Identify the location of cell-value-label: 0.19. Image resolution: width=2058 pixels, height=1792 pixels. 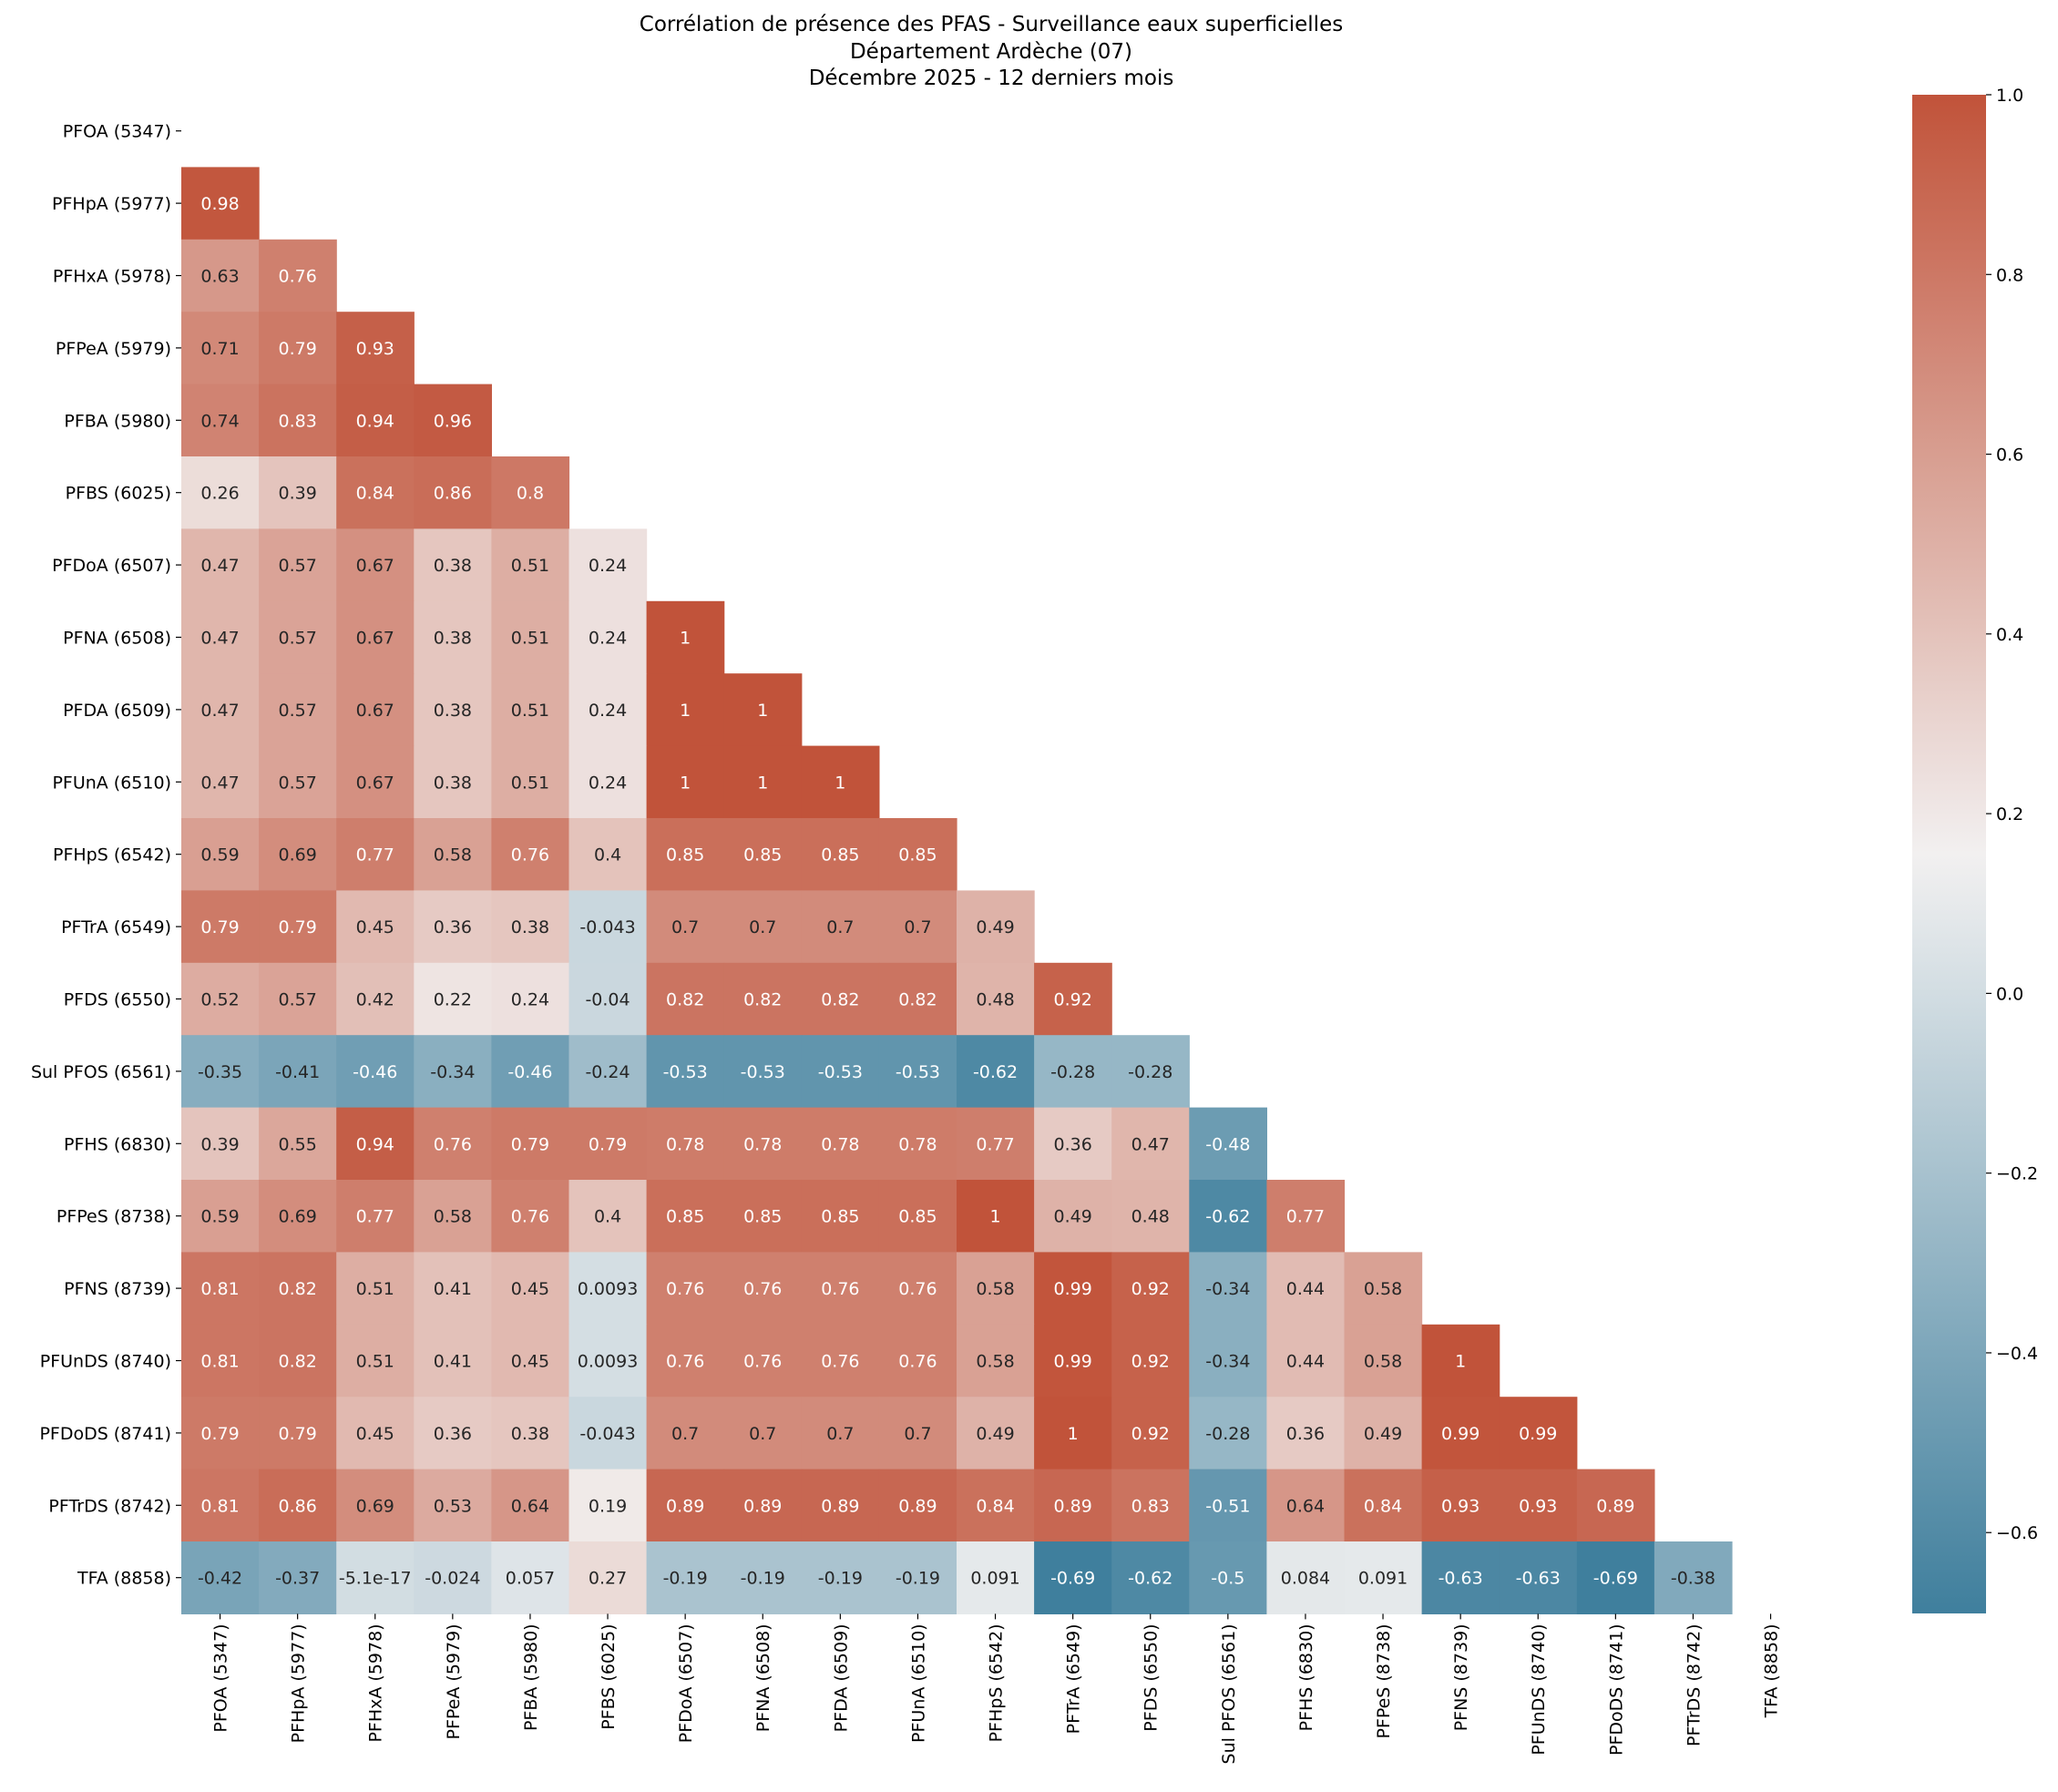
(608, 1506).